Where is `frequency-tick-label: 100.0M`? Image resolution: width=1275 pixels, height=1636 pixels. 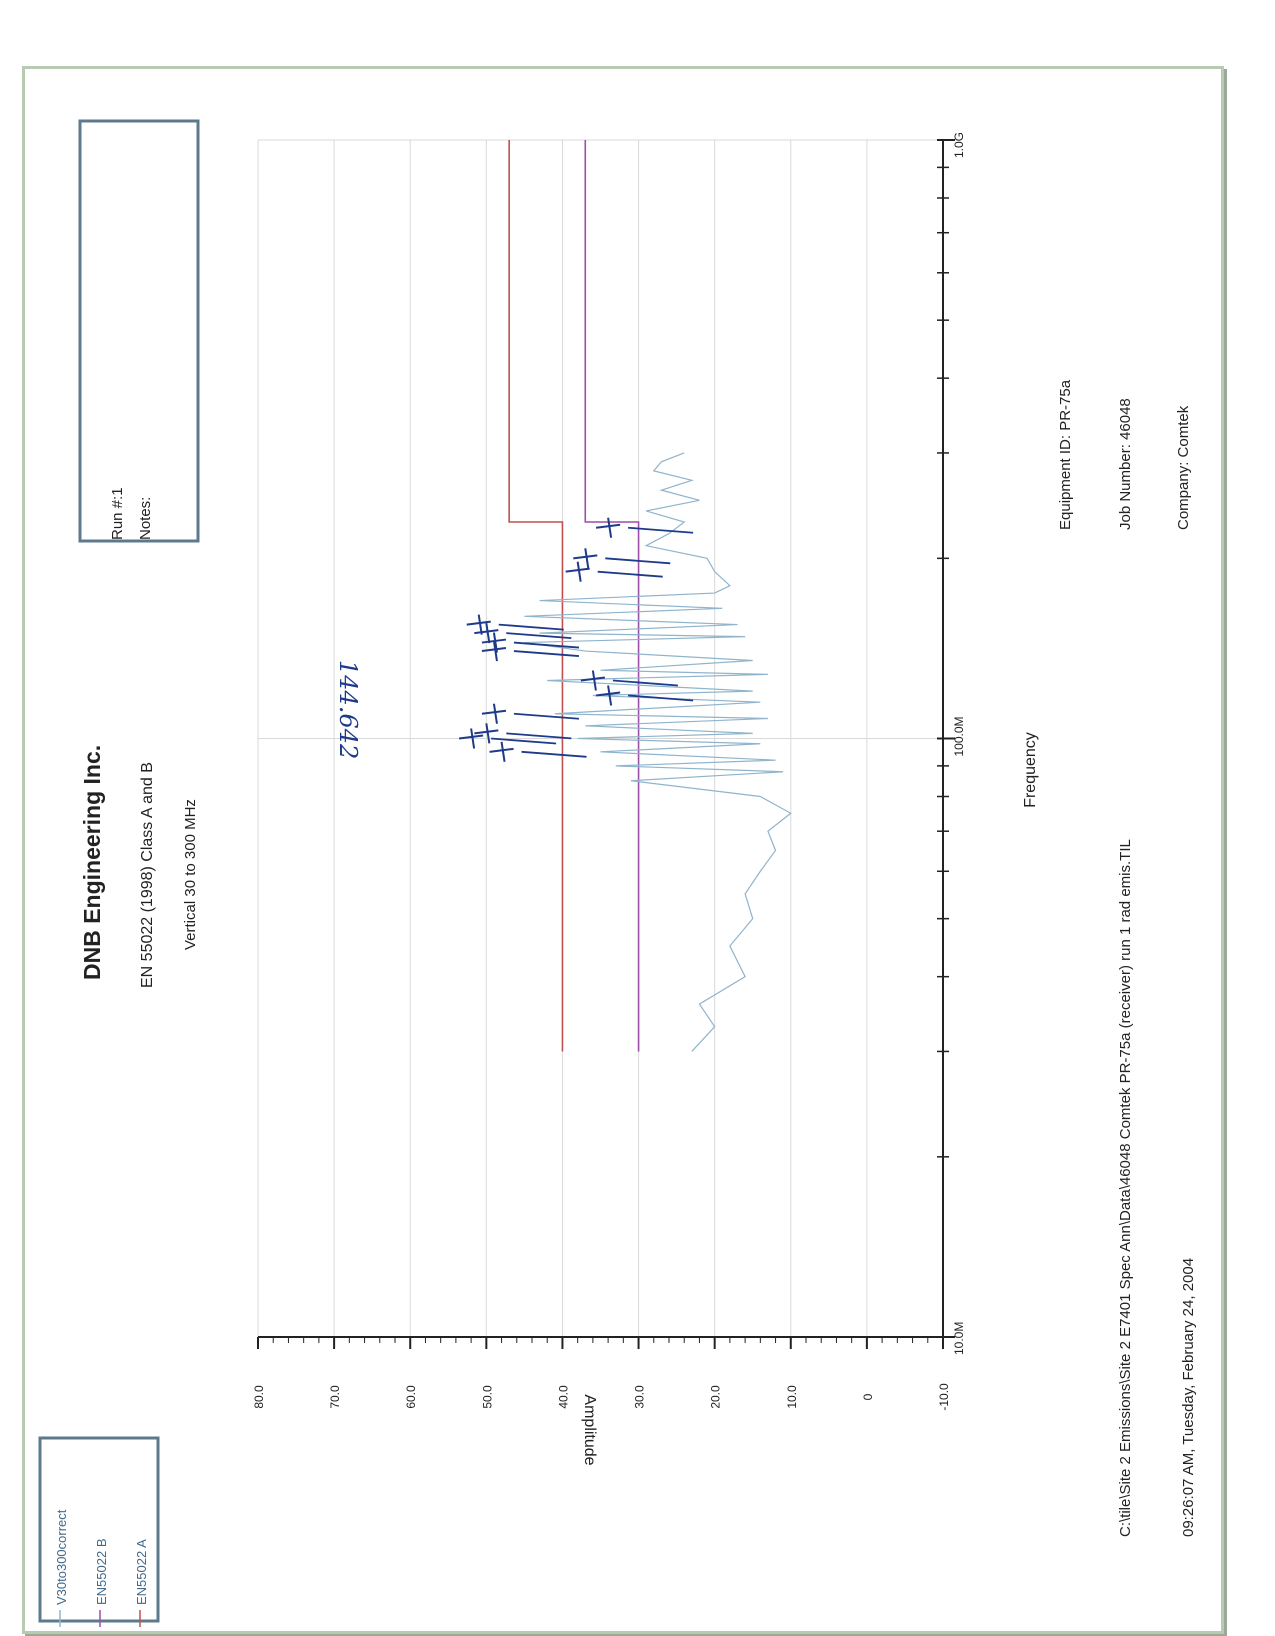 frequency-tick-label: 100.0M is located at coordinates (959, 736).